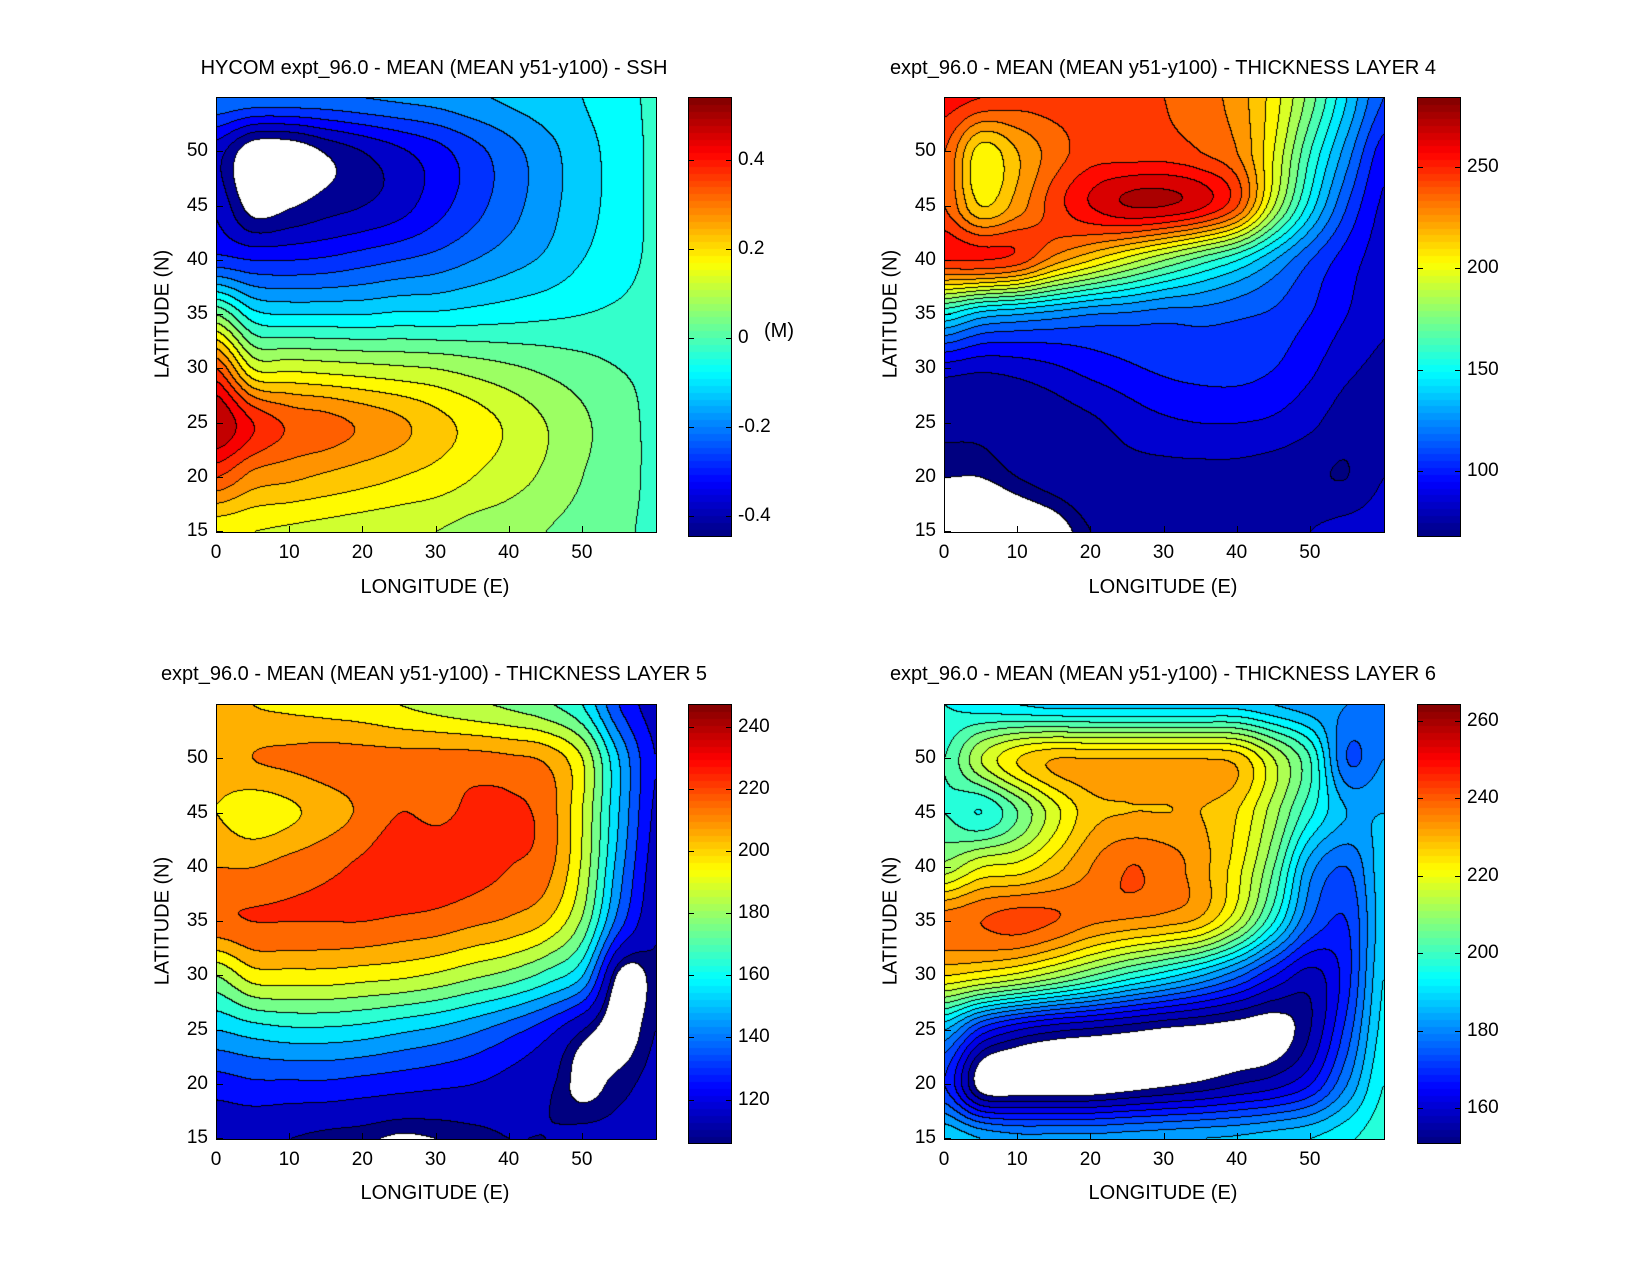 The height and width of the screenshot is (1275, 1650). I want to click on colorbar-tick-label: -0.2, so click(754, 427).